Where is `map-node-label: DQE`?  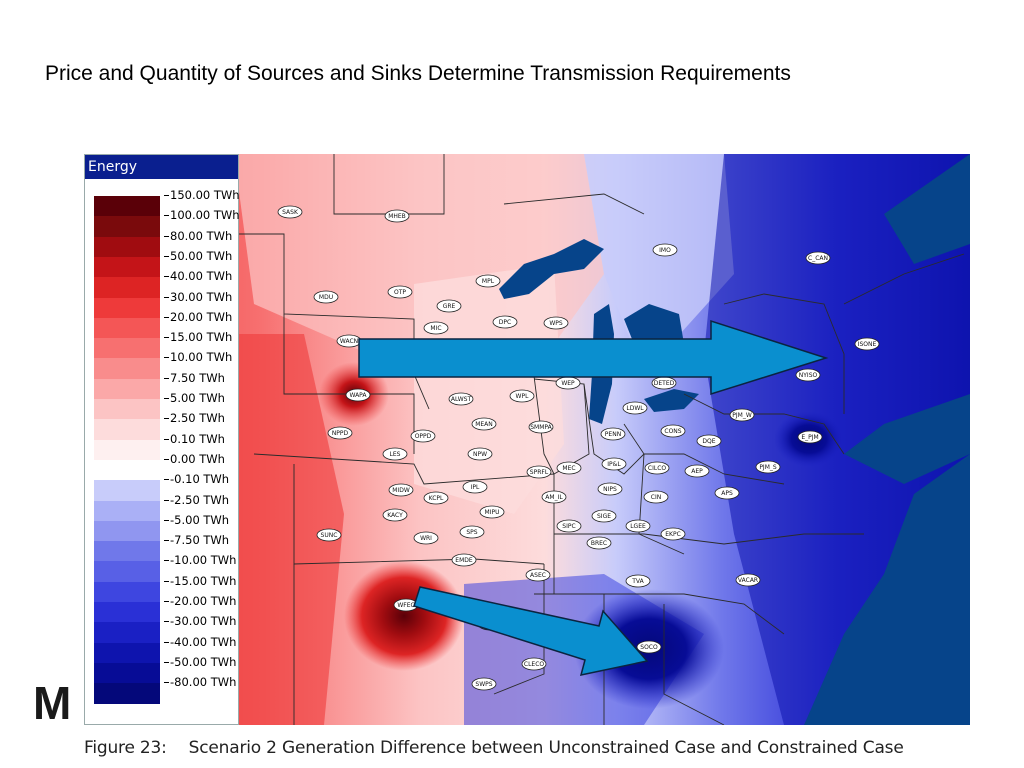 map-node-label: DQE is located at coordinates (708, 441).